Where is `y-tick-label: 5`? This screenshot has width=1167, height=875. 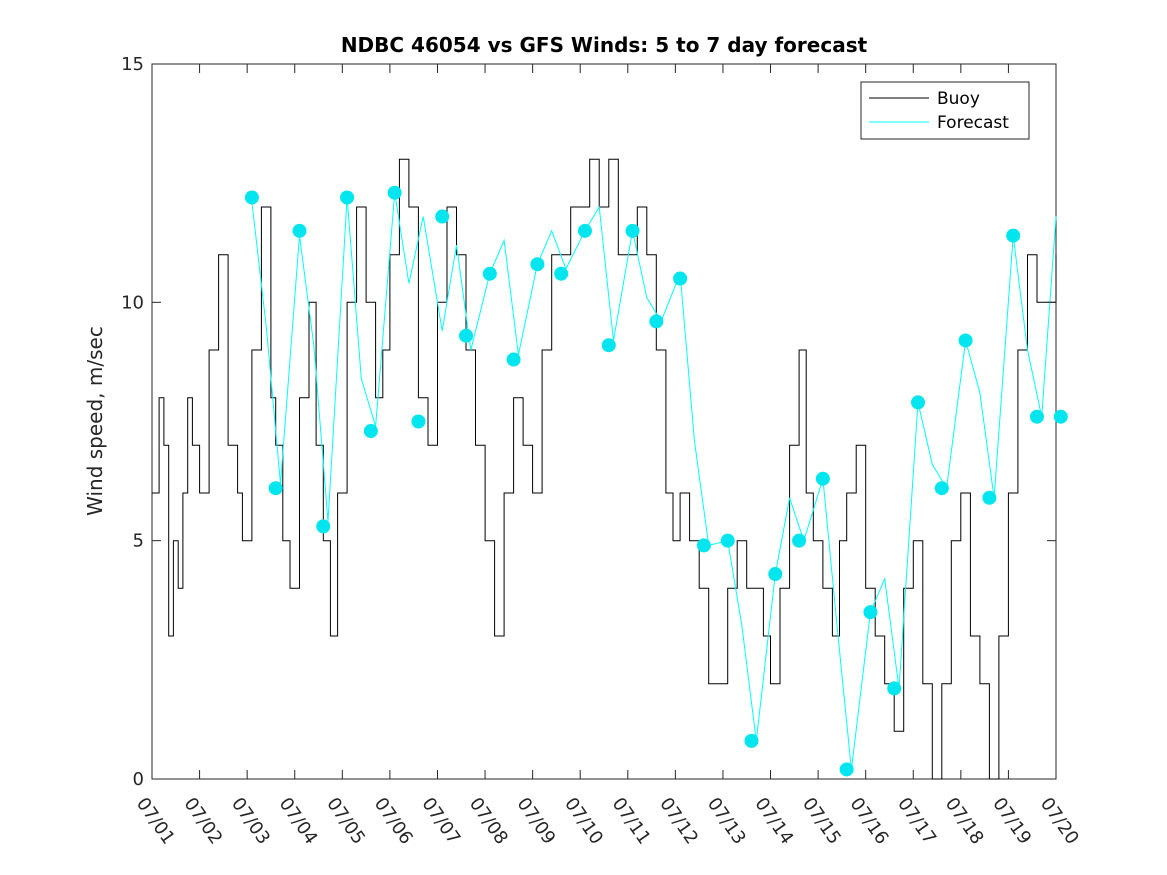 y-tick-label: 5 is located at coordinates (138, 541).